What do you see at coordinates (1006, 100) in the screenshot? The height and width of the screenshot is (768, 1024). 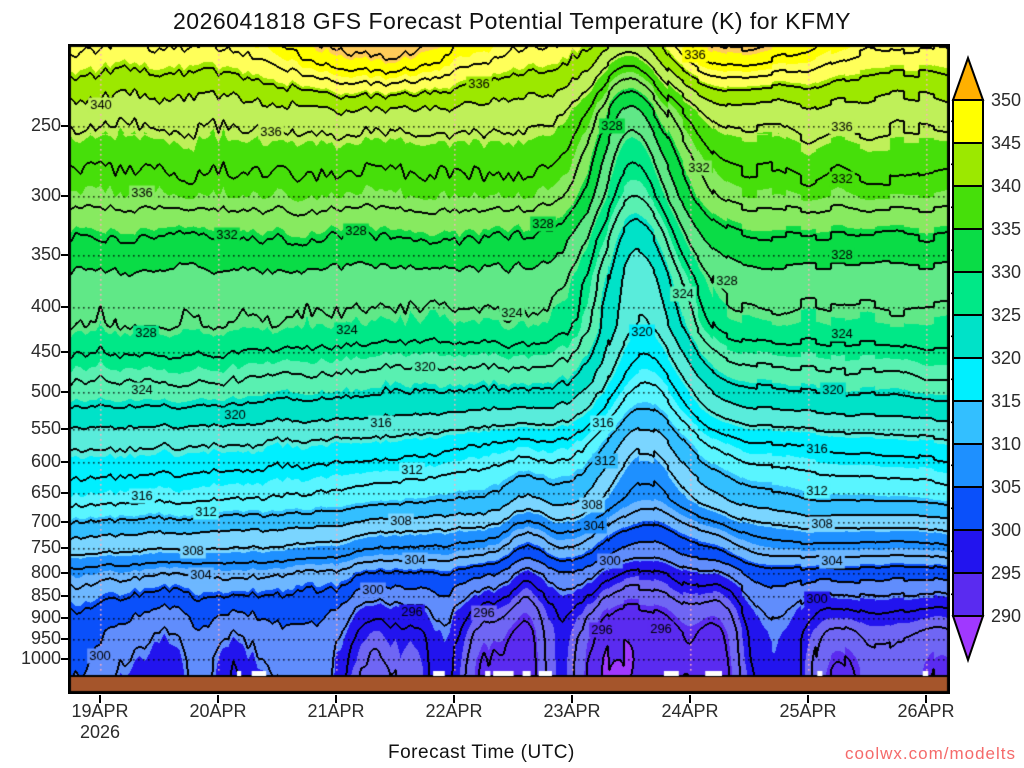 I see `colorbar-tick-label: 350` at bounding box center [1006, 100].